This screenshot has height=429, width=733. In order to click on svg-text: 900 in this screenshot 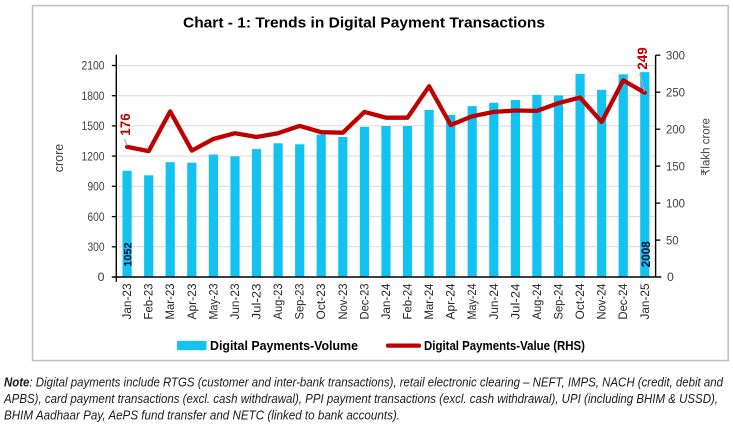, I will do `click(96, 187)`.